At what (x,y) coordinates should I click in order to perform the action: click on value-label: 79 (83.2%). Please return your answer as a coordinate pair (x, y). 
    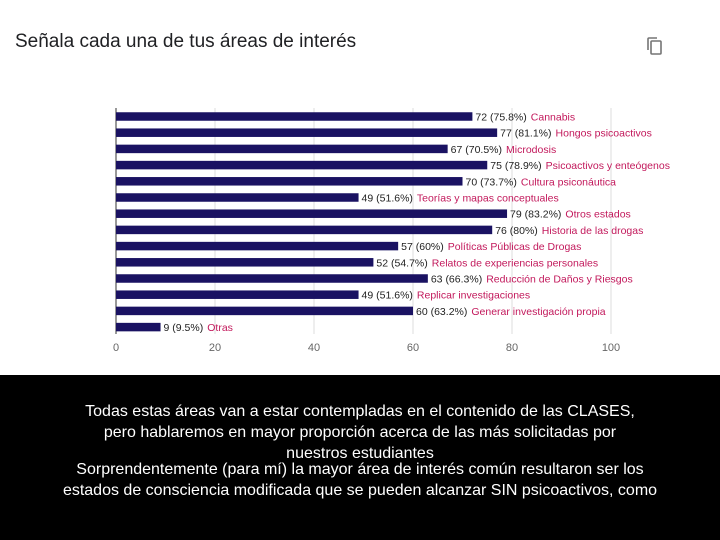
    Looking at the image, I should click on (535, 215).